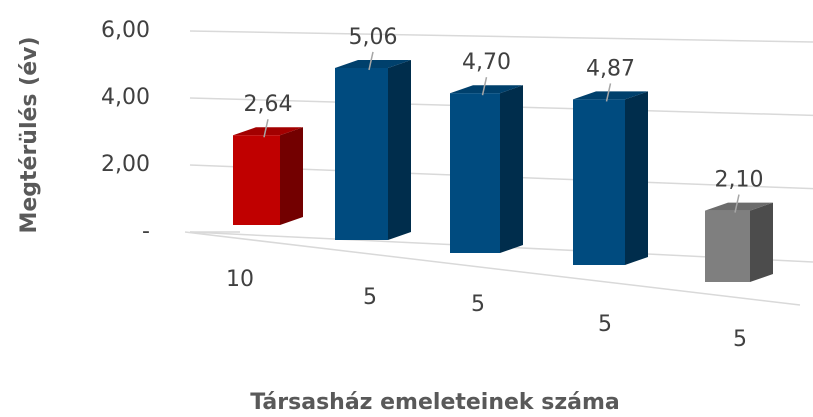 The width and height of the screenshot is (813, 417). Describe the element at coordinates (29, 134) in the screenshot. I see `y-axis-title: Megtérülés (év)` at that location.